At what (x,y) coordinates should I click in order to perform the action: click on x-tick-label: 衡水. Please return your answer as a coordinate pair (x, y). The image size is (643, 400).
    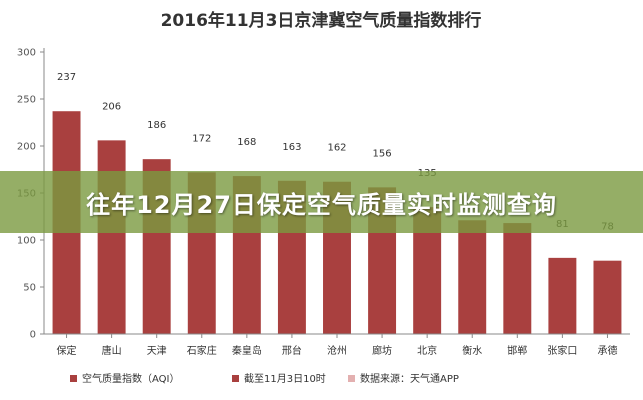
    Looking at the image, I should click on (472, 351).